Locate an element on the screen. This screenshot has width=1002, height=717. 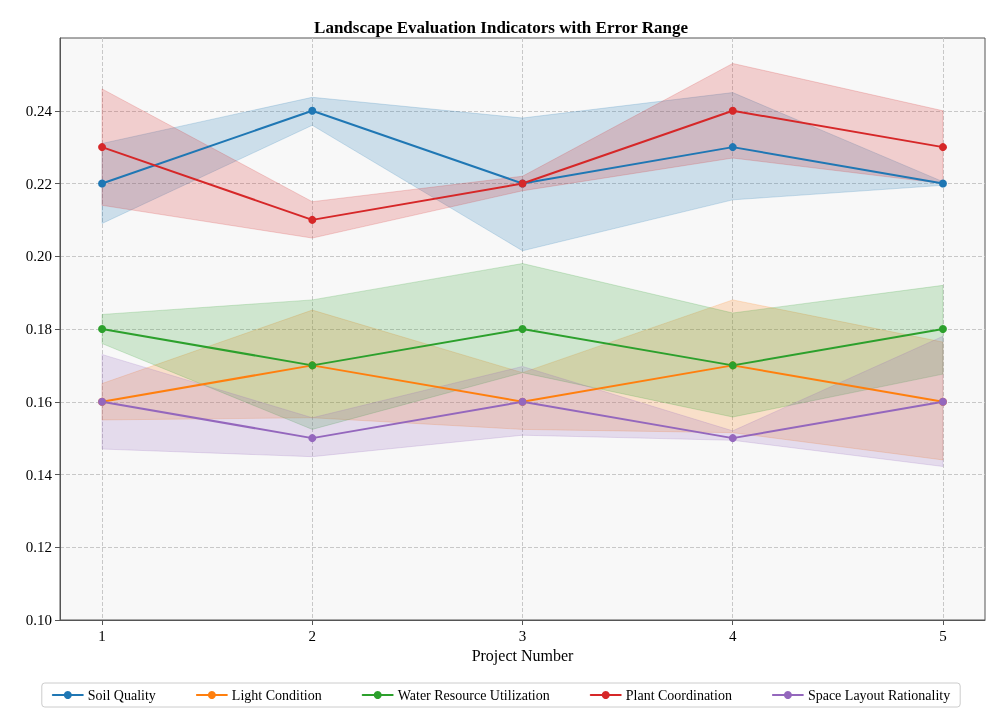
x-tick-label: 2 is located at coordinates (312, 635).